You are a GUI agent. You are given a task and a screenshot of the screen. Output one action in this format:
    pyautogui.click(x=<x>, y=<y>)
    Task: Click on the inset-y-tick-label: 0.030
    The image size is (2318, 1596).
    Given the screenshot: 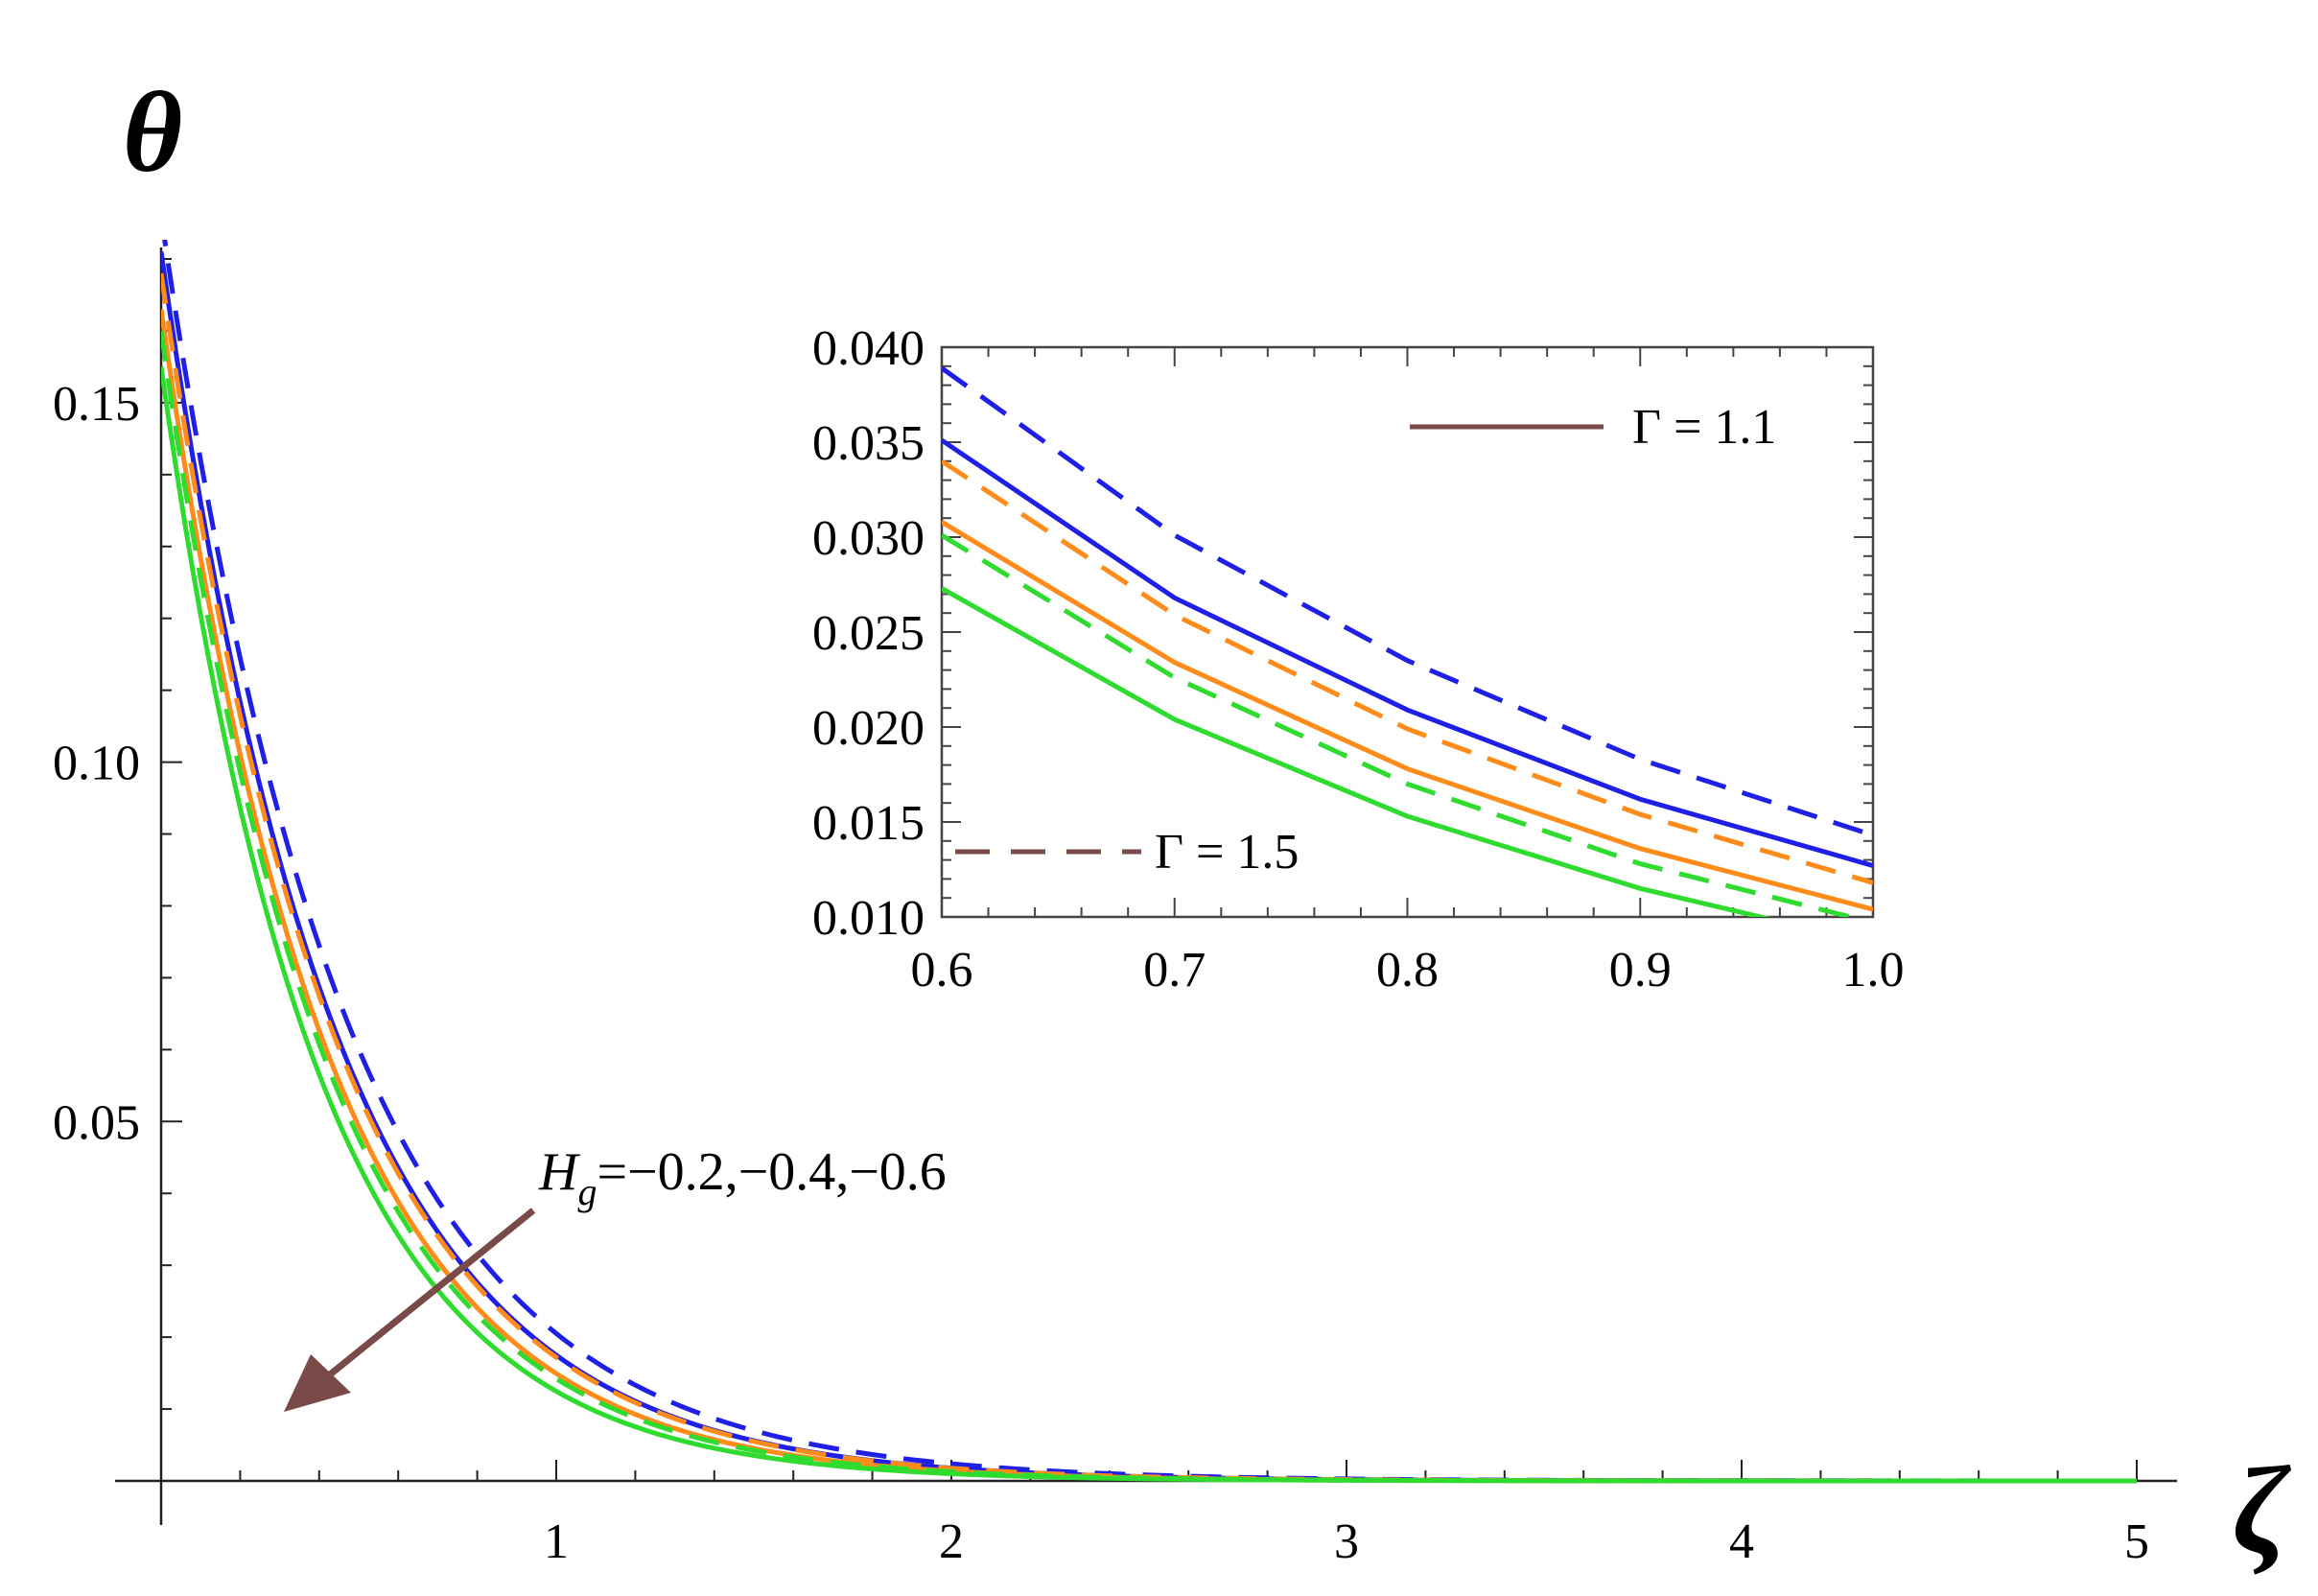 What is the action you would take?
    pyautogui.click(x=869, y=538)
    